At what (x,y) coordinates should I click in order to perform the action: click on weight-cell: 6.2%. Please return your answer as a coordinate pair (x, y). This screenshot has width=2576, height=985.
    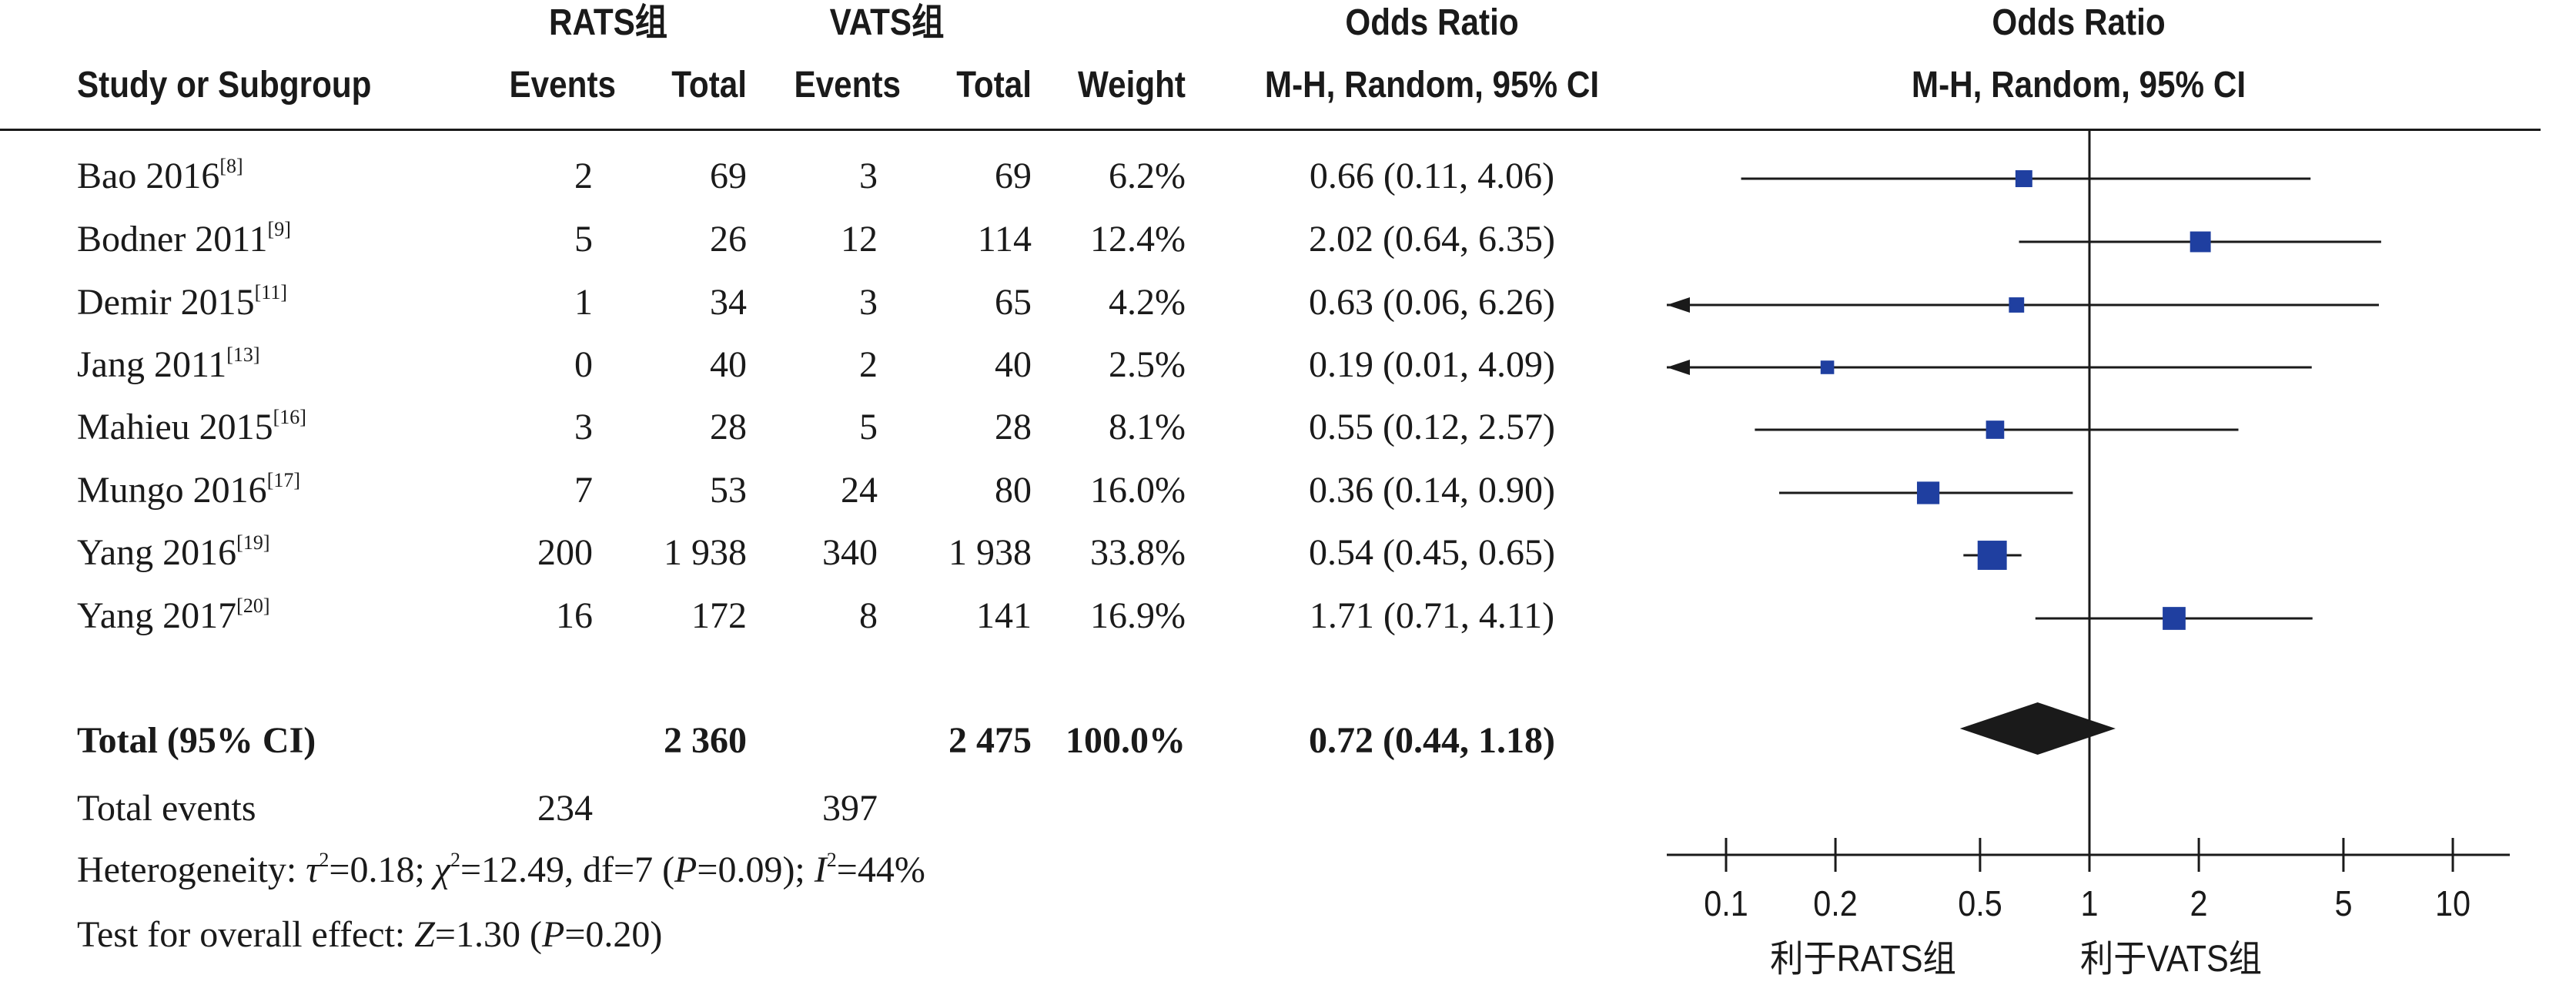
    Looking at the image, I should click on (1148, 176).